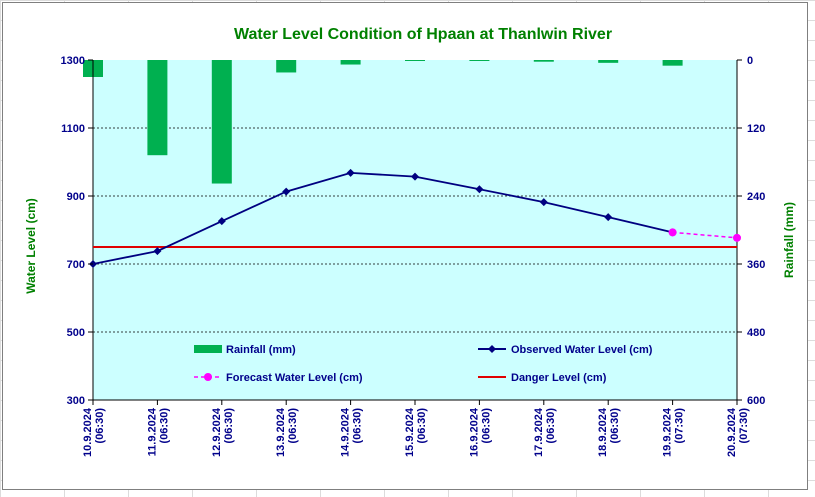  What do you see at coordinates (281, 432) in the screenshot?
I see `x-tick-date: 13.9.2024` at bounding box center [281, 432].